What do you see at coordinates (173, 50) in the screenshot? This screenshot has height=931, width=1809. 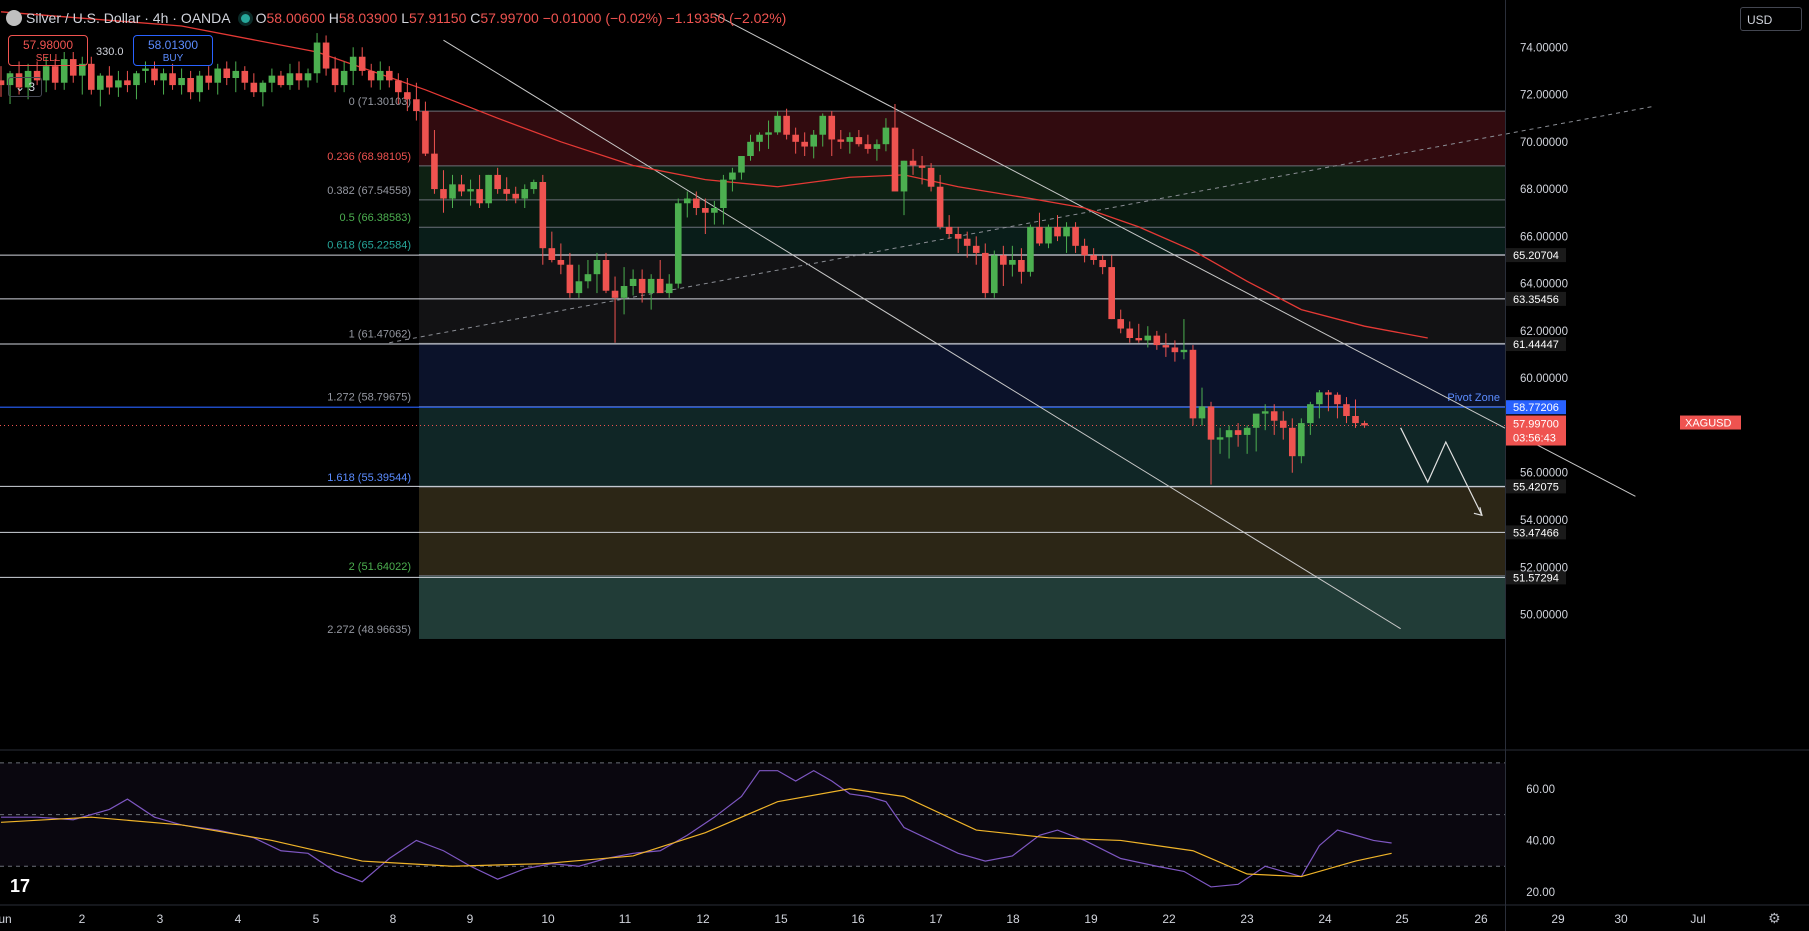 I see `buy-button: 58.01300 BUY` at bounding box center [173, 50].